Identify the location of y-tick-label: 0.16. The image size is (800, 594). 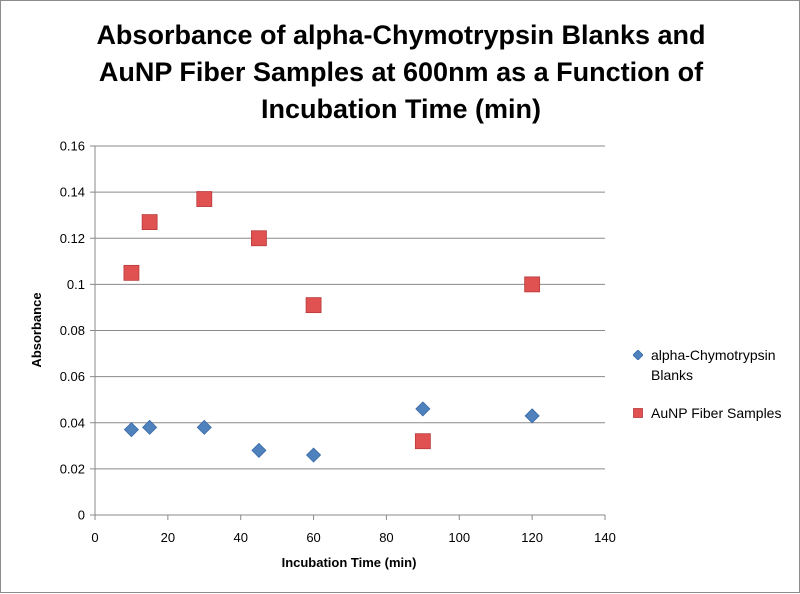
(72, 146).